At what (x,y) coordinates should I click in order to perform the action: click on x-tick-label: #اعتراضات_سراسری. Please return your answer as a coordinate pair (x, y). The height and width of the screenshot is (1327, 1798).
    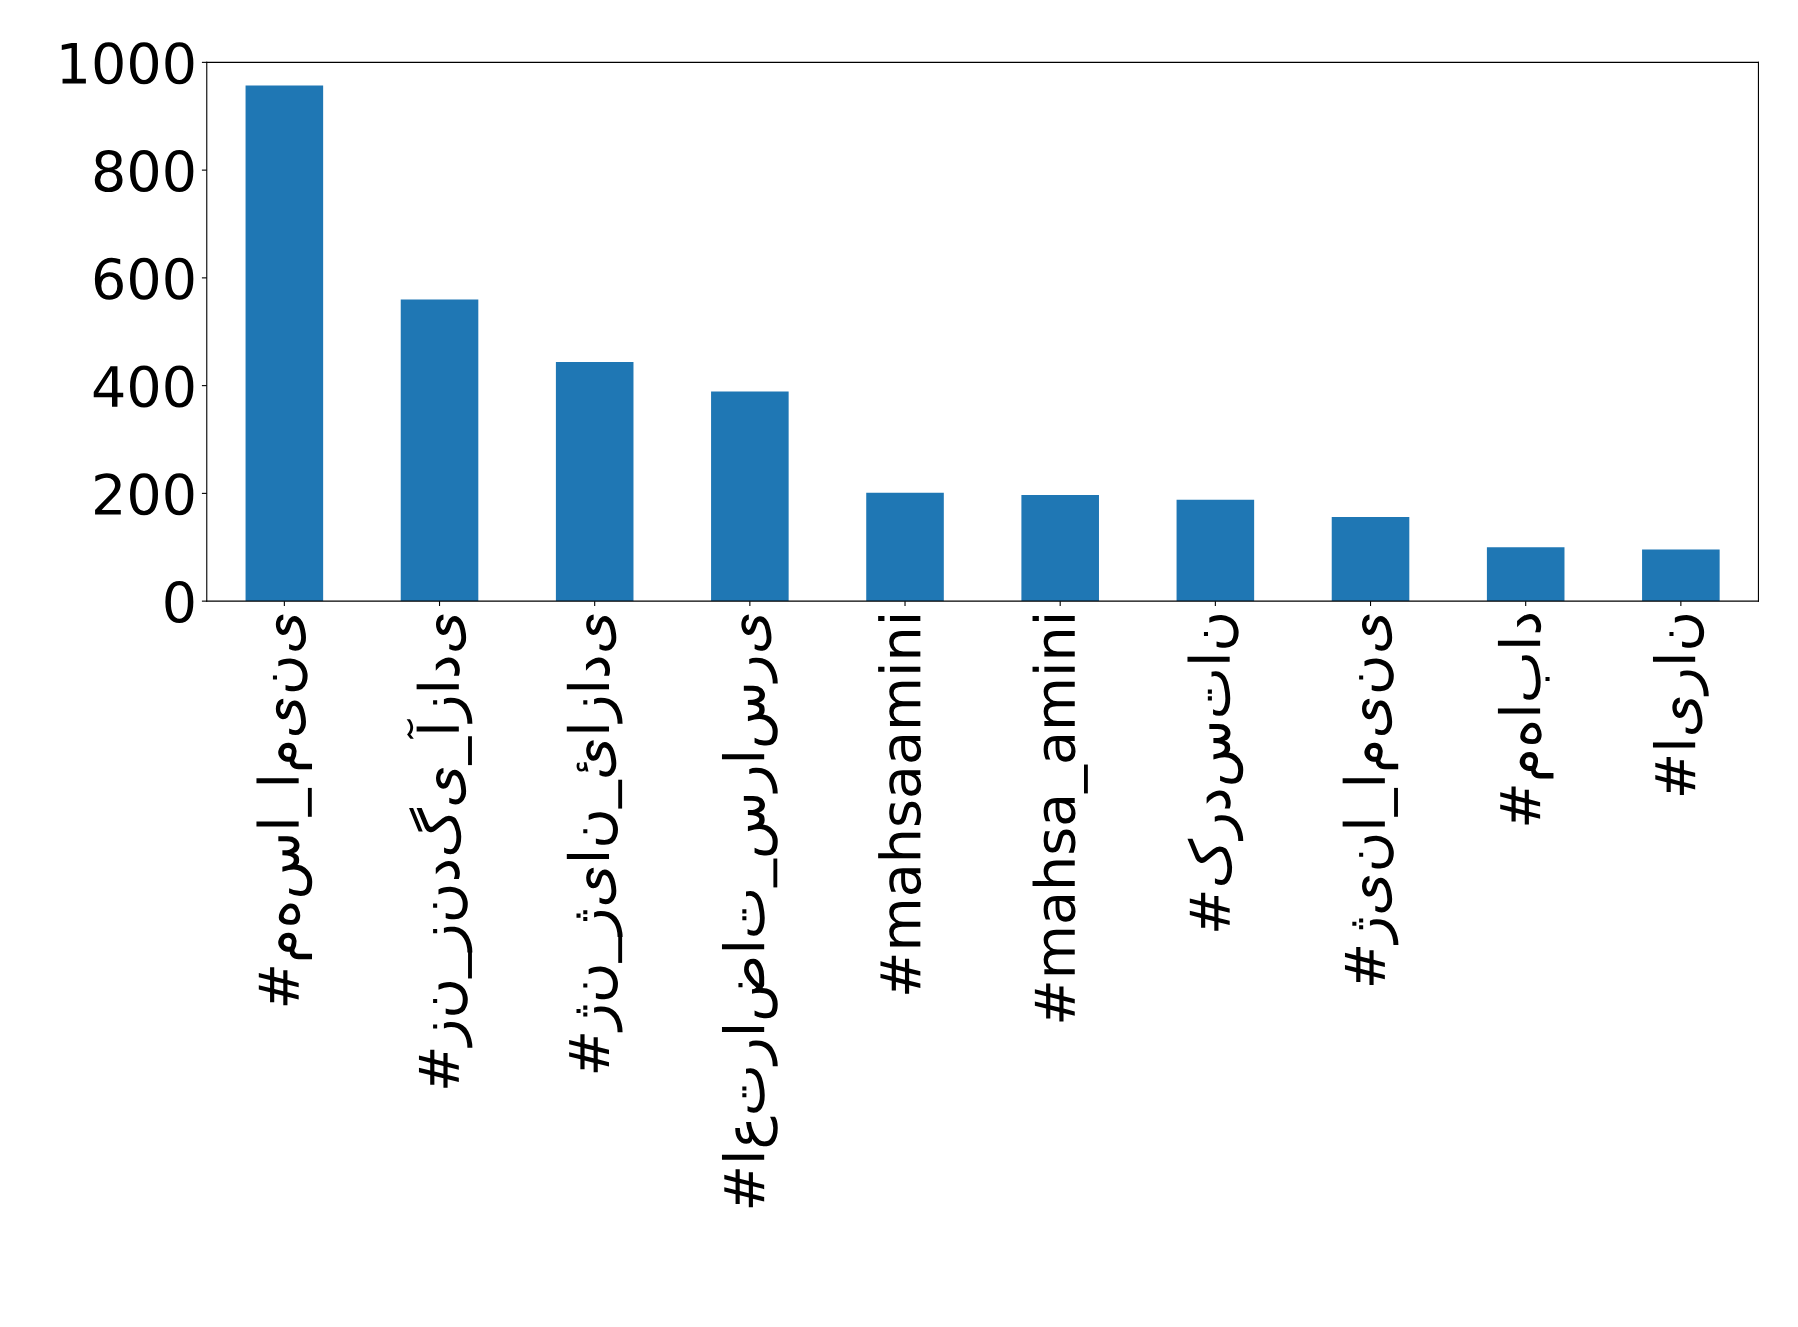
    Looking at the image, I should click on (749, 911).